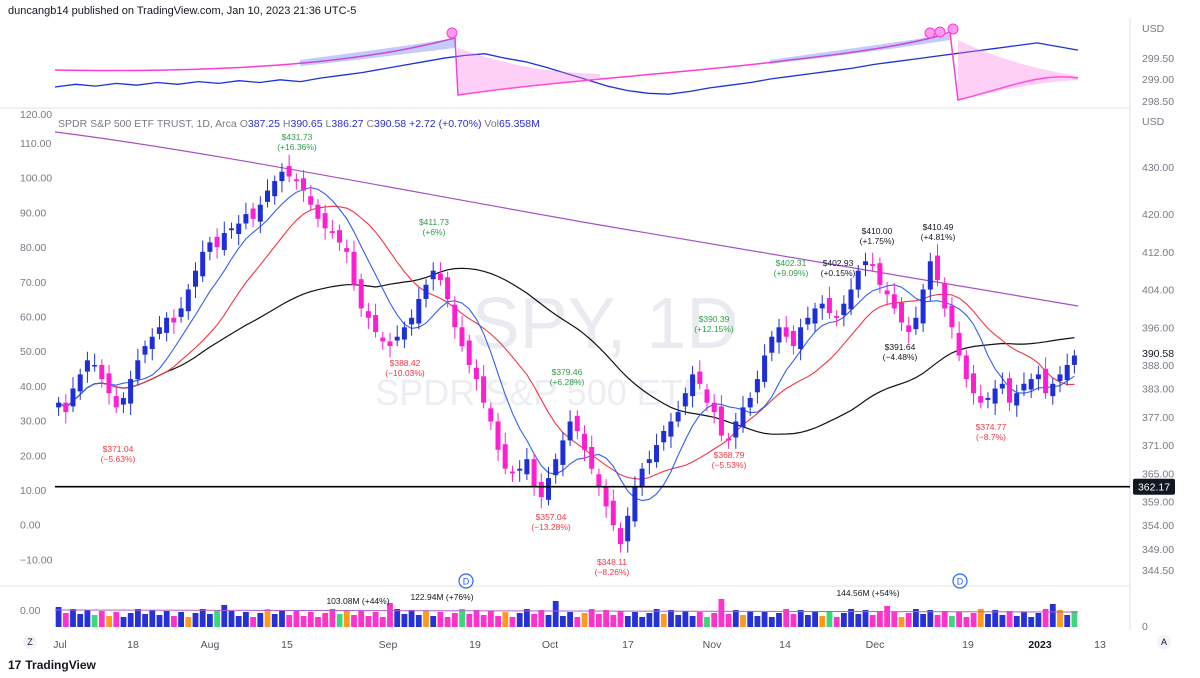 The image size is (1200, 678). What do you see at coordinates (30, 642) in the screenshot?
I see `zoom-reset-button: Z` at bounding box center [30, 642].